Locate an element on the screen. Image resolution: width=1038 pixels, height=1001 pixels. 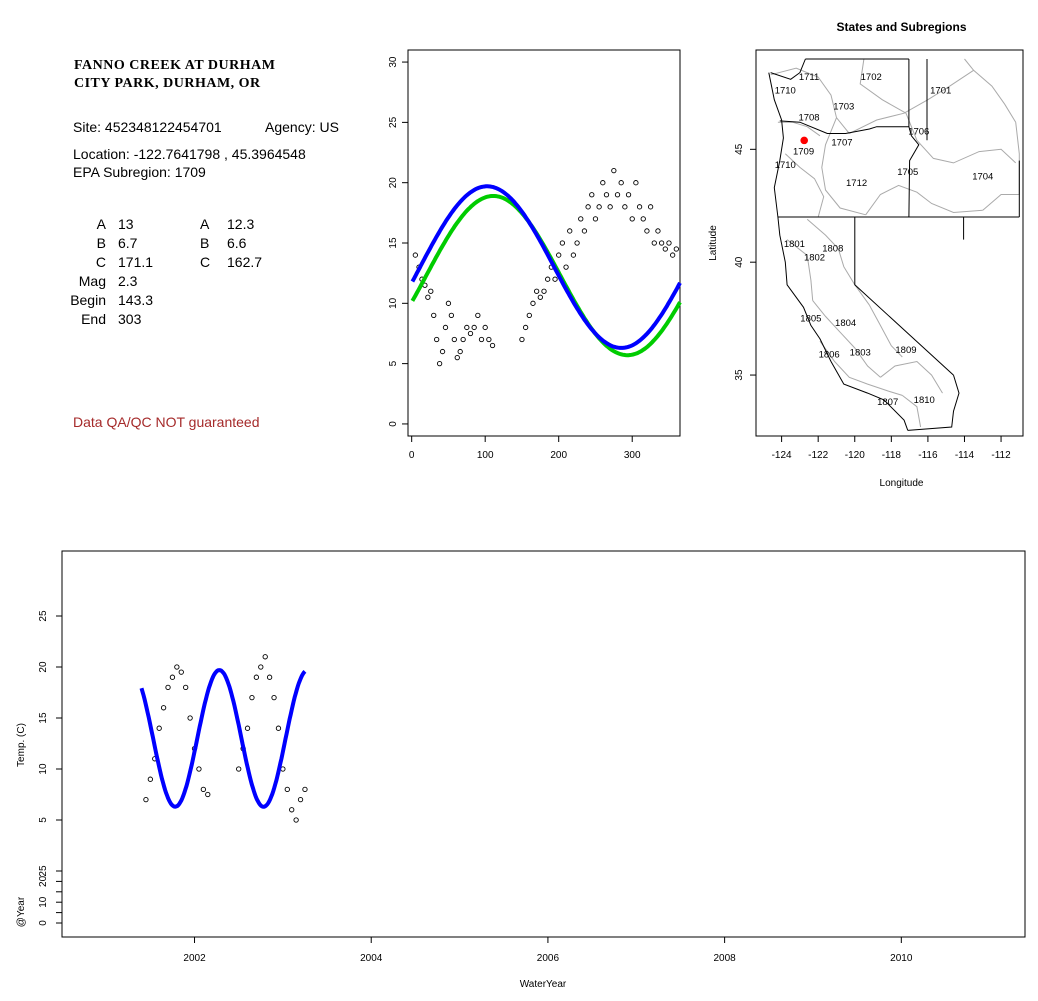
y2-tick-label: 25 is located at coordinates (43, 871).